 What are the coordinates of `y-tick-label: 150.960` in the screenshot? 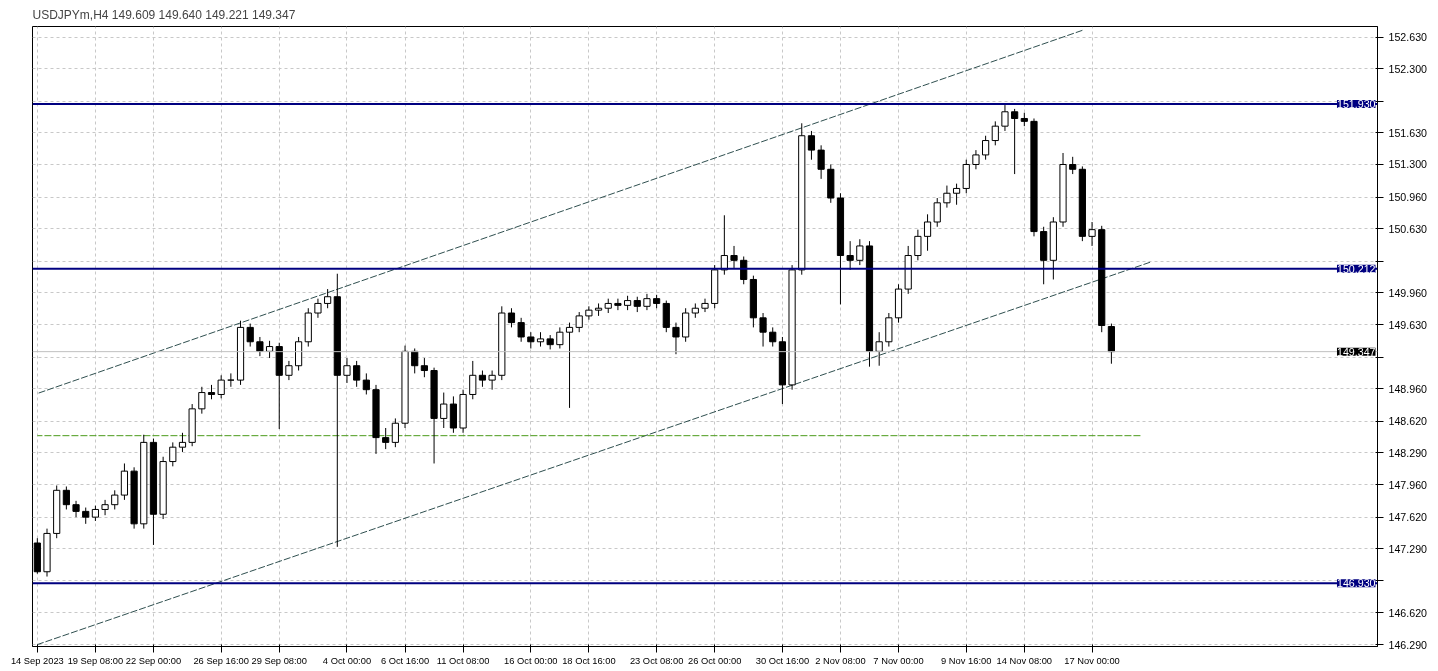 It's located at (1408, 197).